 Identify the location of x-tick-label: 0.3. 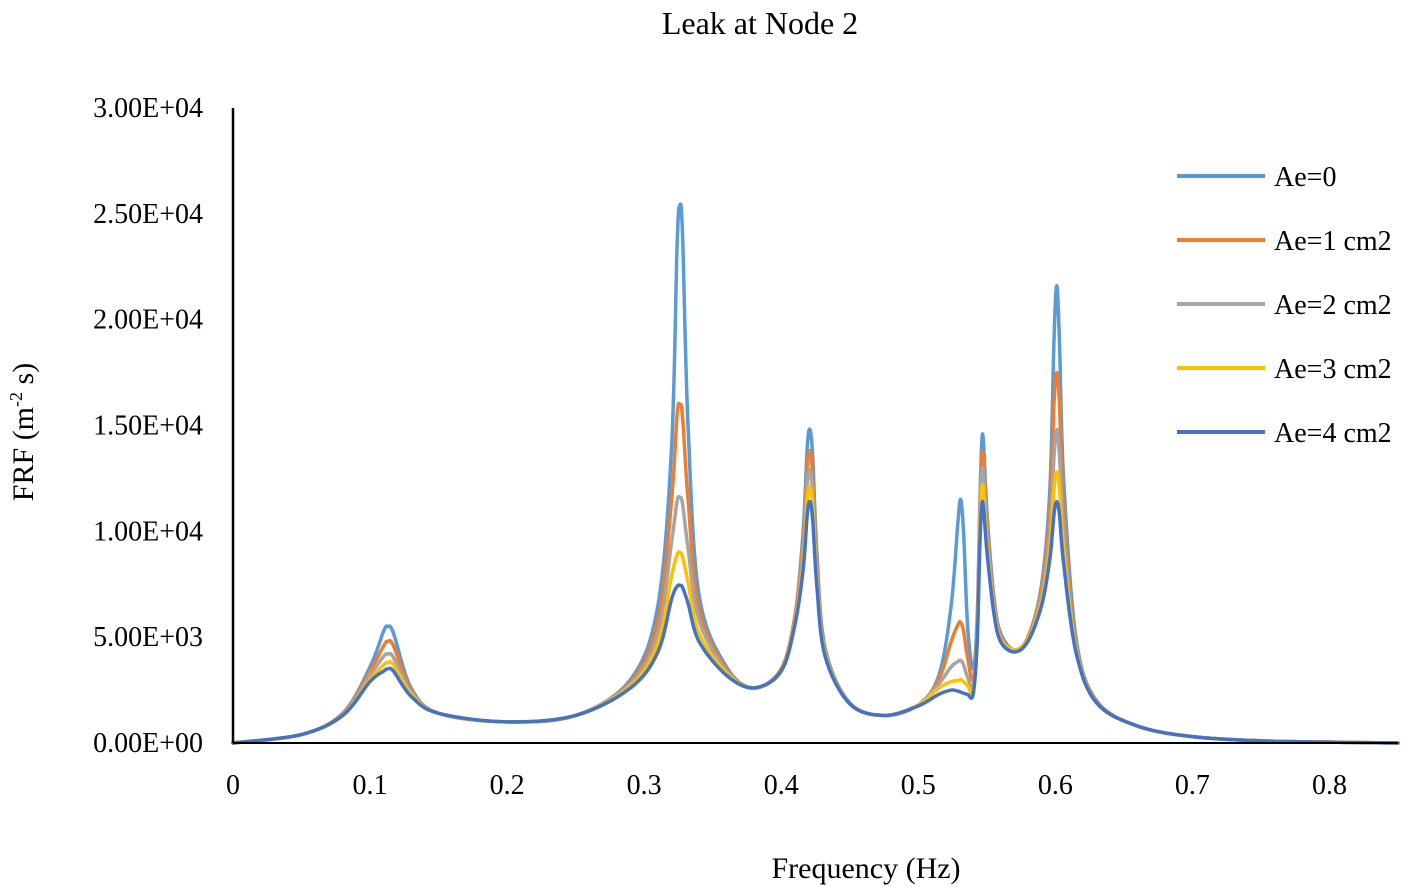
(644, 785).